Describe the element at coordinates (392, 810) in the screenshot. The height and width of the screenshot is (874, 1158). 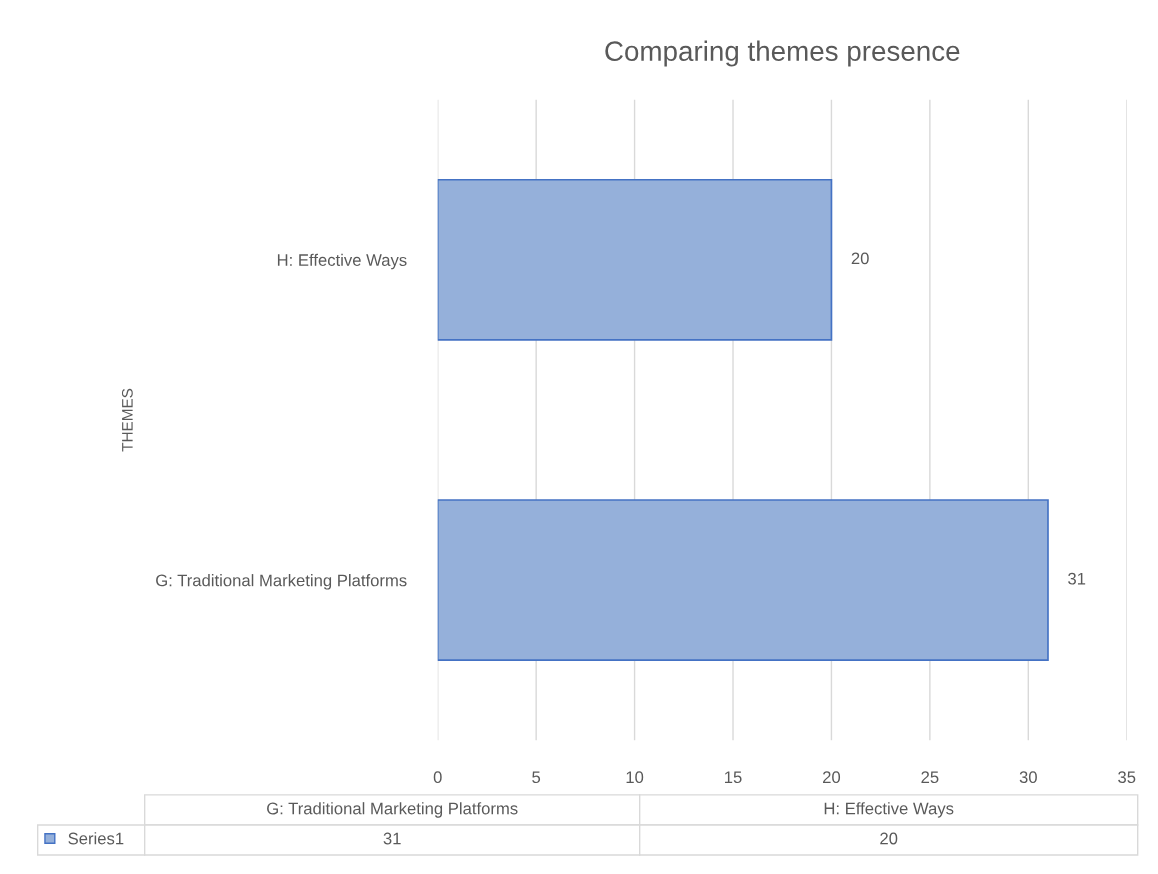
I see `category-label: G: Traditional Marketing Platforms` at that location.